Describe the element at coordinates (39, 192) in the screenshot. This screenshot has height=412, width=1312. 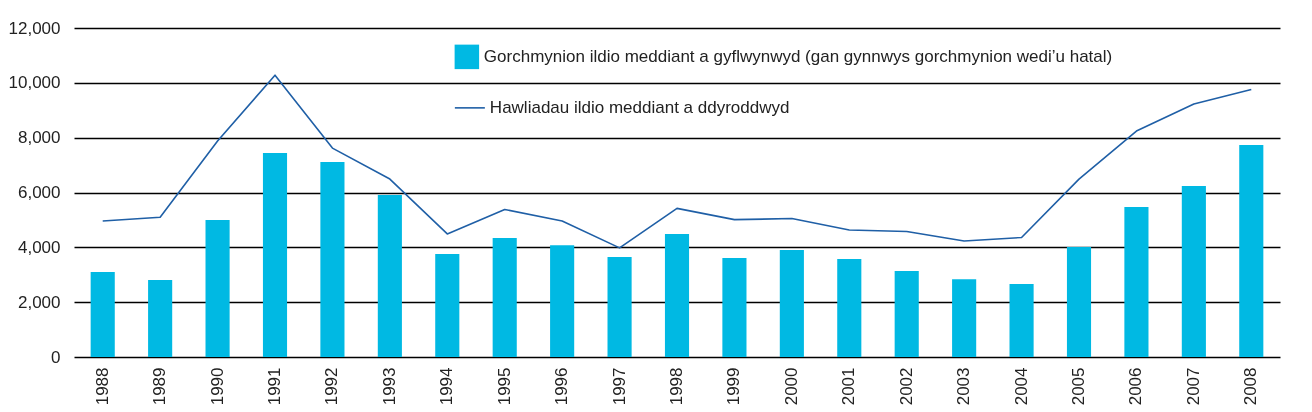
I see `y-tick-label: 6,000` at that location.